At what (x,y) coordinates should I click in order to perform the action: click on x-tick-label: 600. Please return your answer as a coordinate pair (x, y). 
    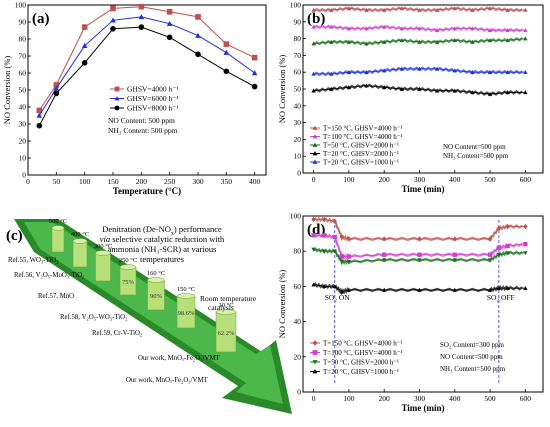
    Looking at the image, I should click on (526, 179).